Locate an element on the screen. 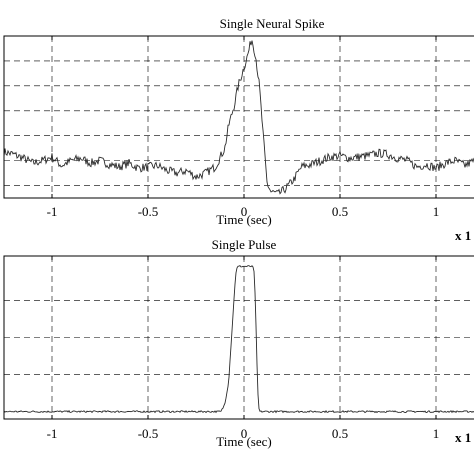 The height and width of the screenshot is (474, 474). pulse-x-axis-label: Time (sec) is located at coordinates (244, 441).